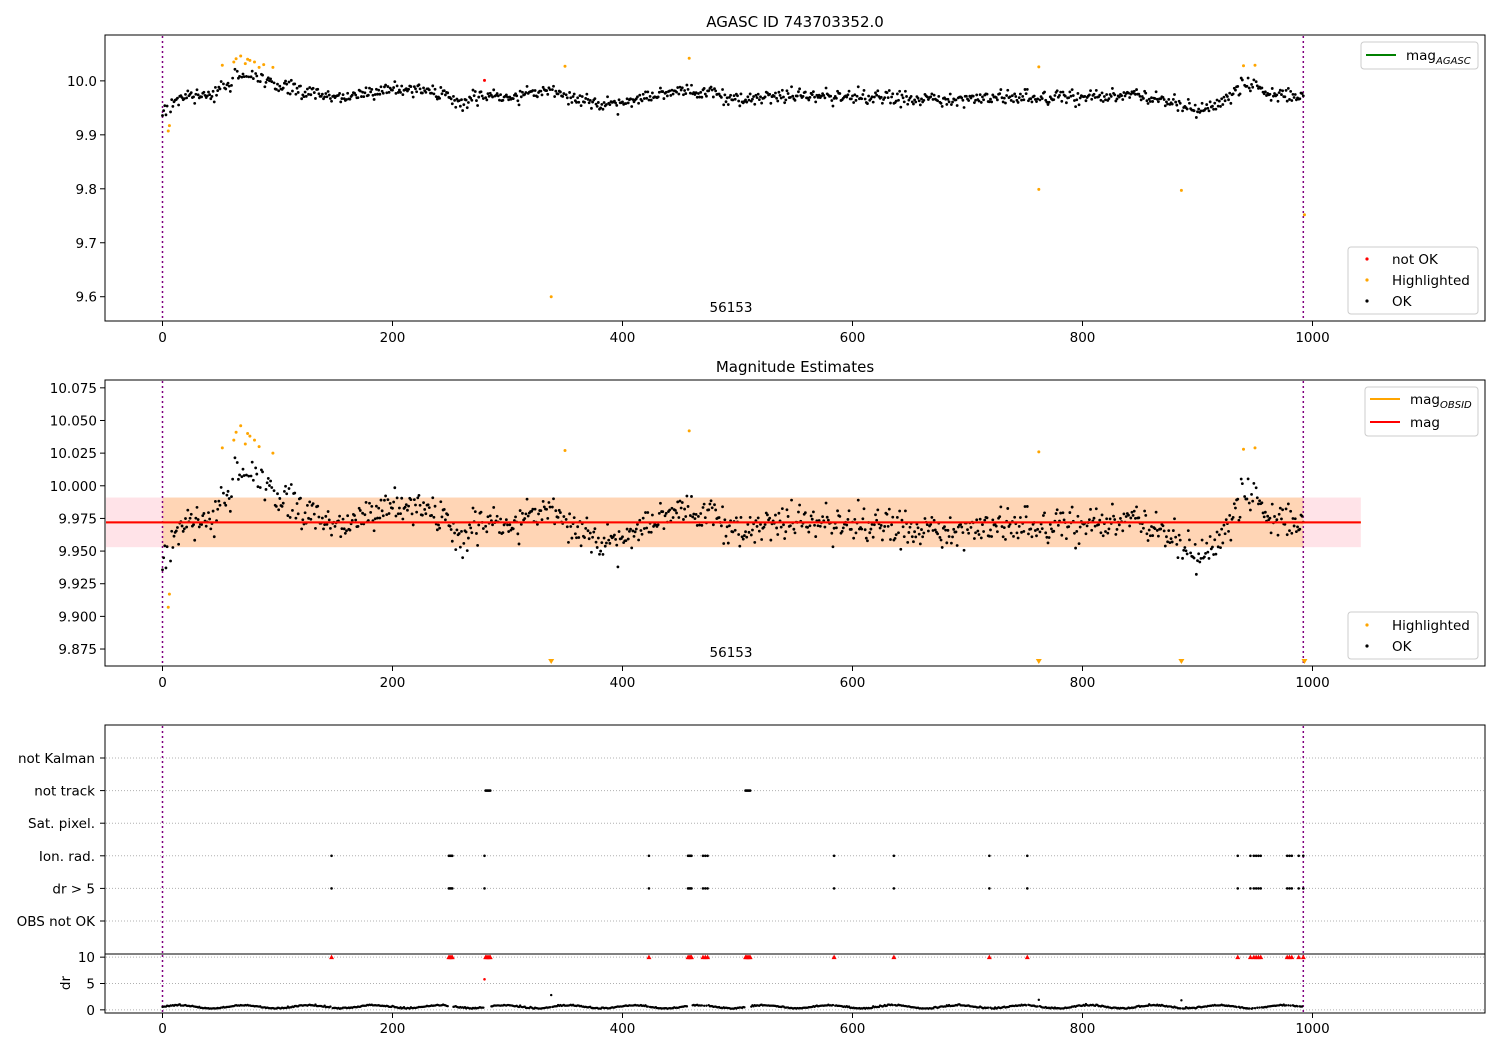  What do you see at coordinates (90, 985) in the screenshot?
I see `dr-y-tick-label: 5` at bounding box center [90, 985].